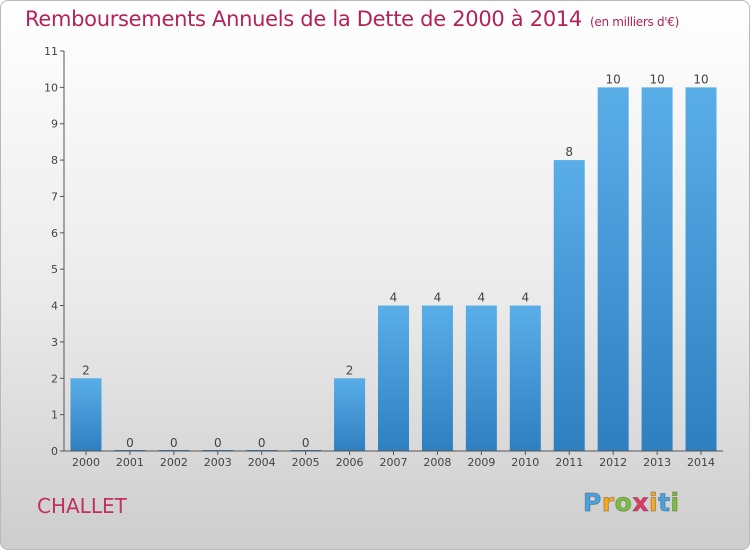 The height and width of the screenshot is (550, 750). Describe the element at coordinates (54, 378) in the screenshot. I see `y-tick-label: 2` at that location.